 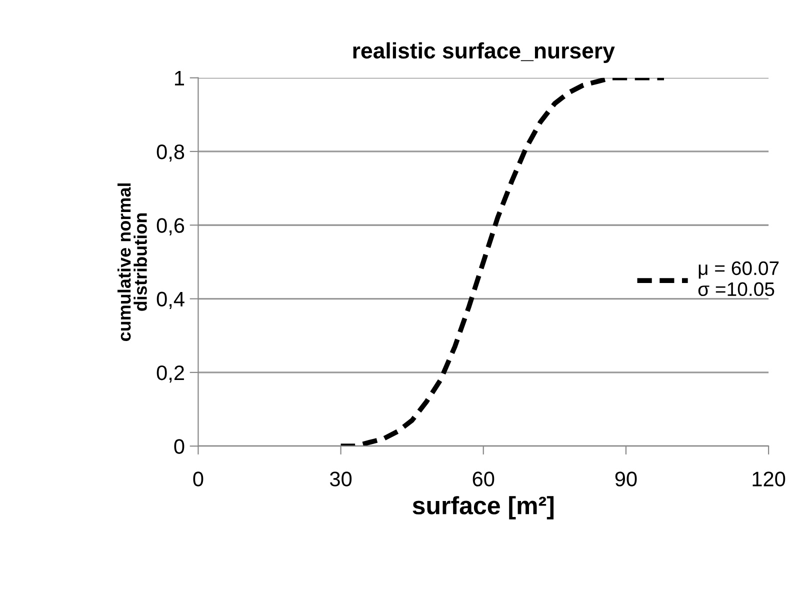 What do you see at coordinates (483, 479) in the screenshot?
I see `x-tick-label: 60` at bounding box center [483, 479].